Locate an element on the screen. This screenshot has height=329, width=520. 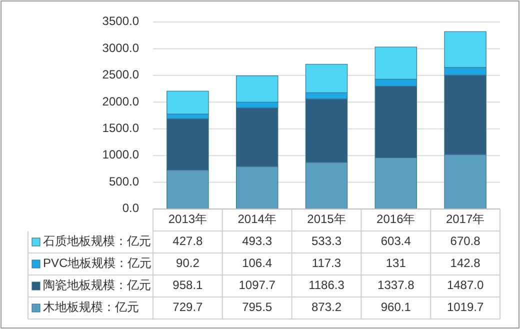
ytick: 0.0 is located at coordinates (130, 208).